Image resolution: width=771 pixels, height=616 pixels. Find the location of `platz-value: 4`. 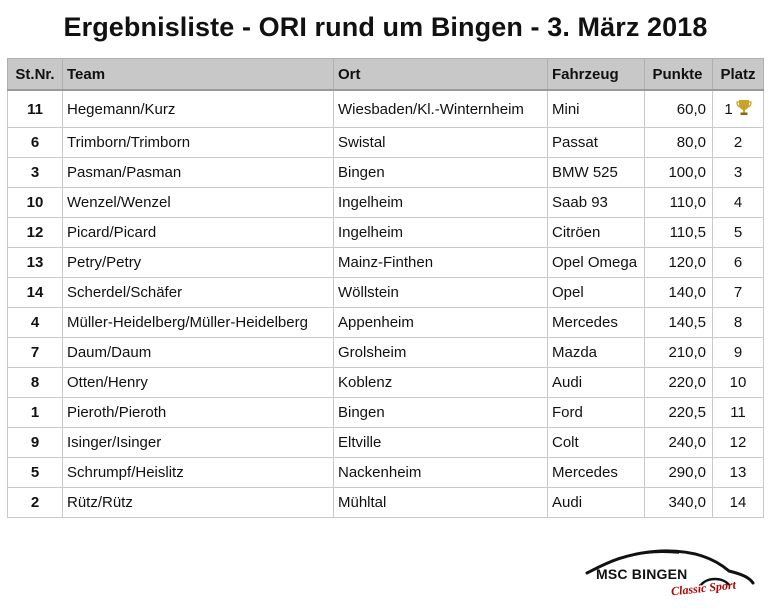

platz-value: 4 is located at coordinates (738, 202).